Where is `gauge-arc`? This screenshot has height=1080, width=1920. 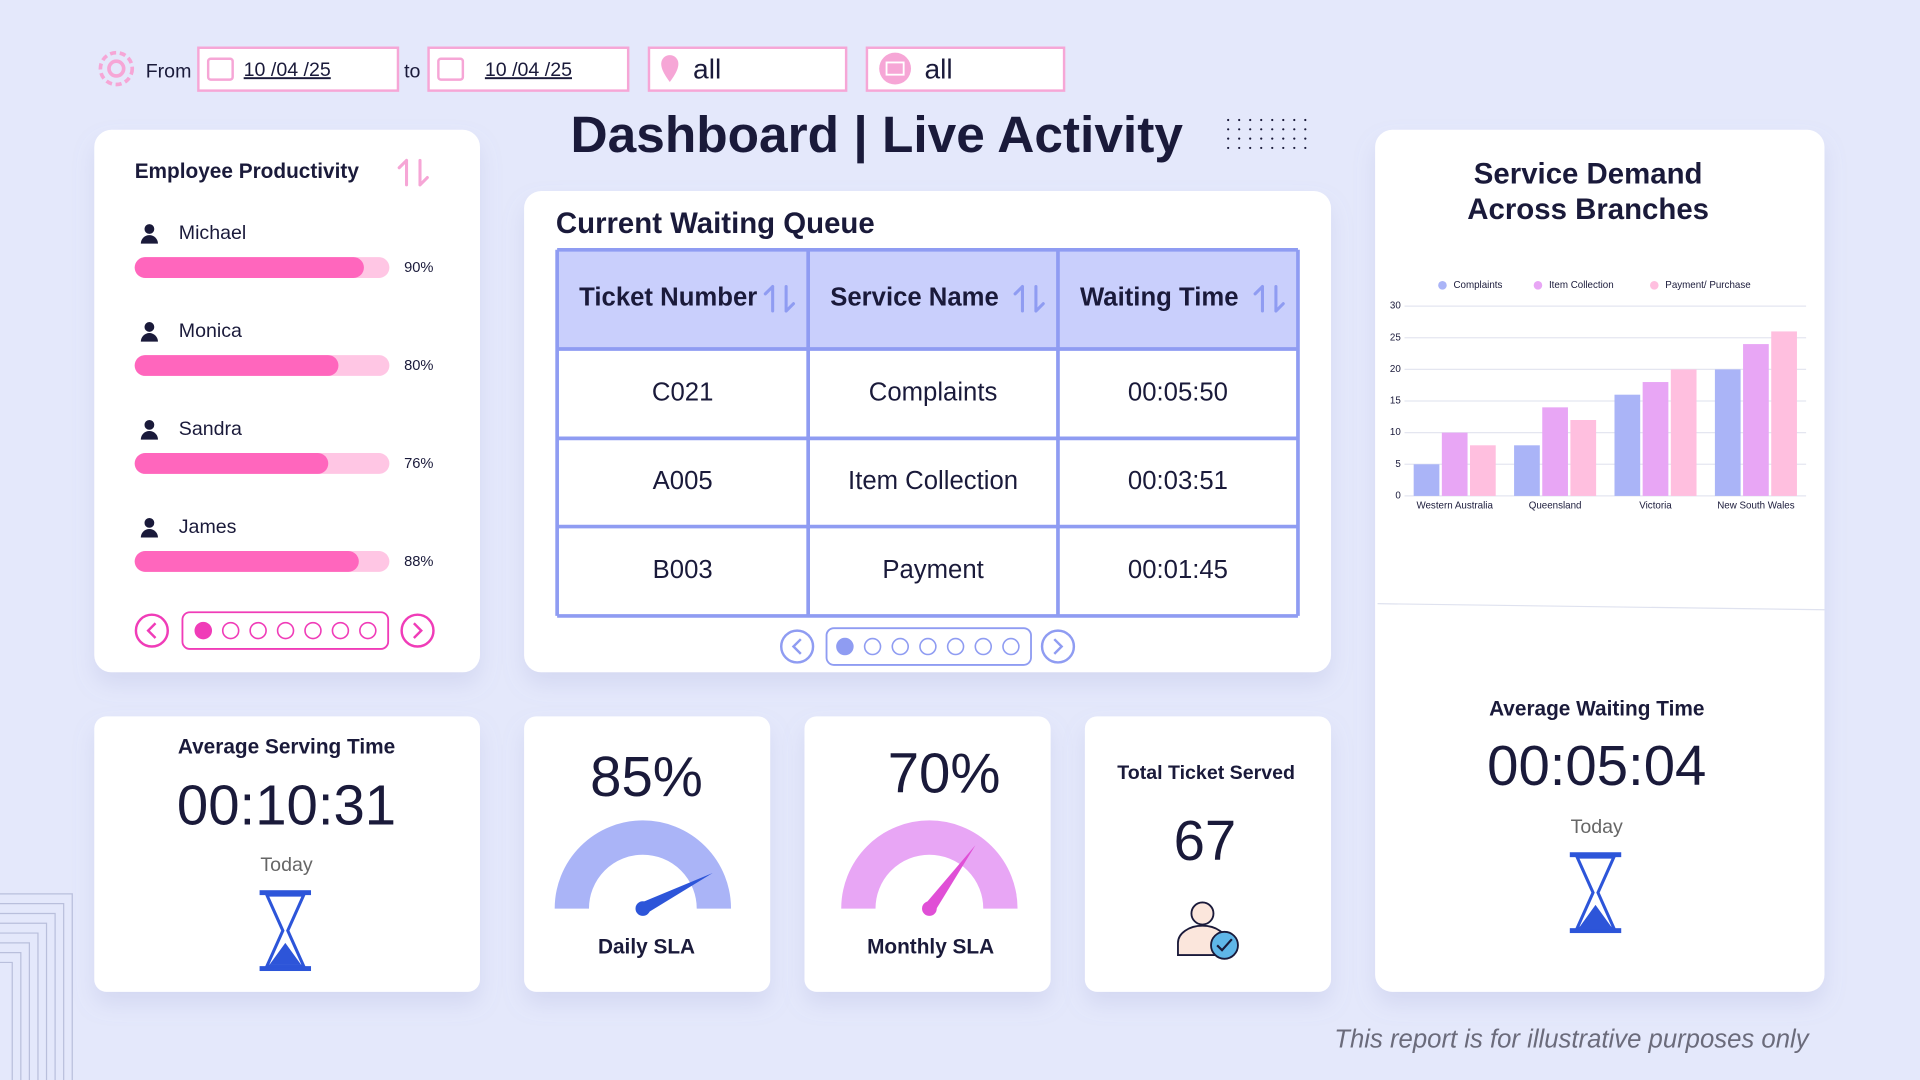 gauge-arc is located at coordinates (929, 865).